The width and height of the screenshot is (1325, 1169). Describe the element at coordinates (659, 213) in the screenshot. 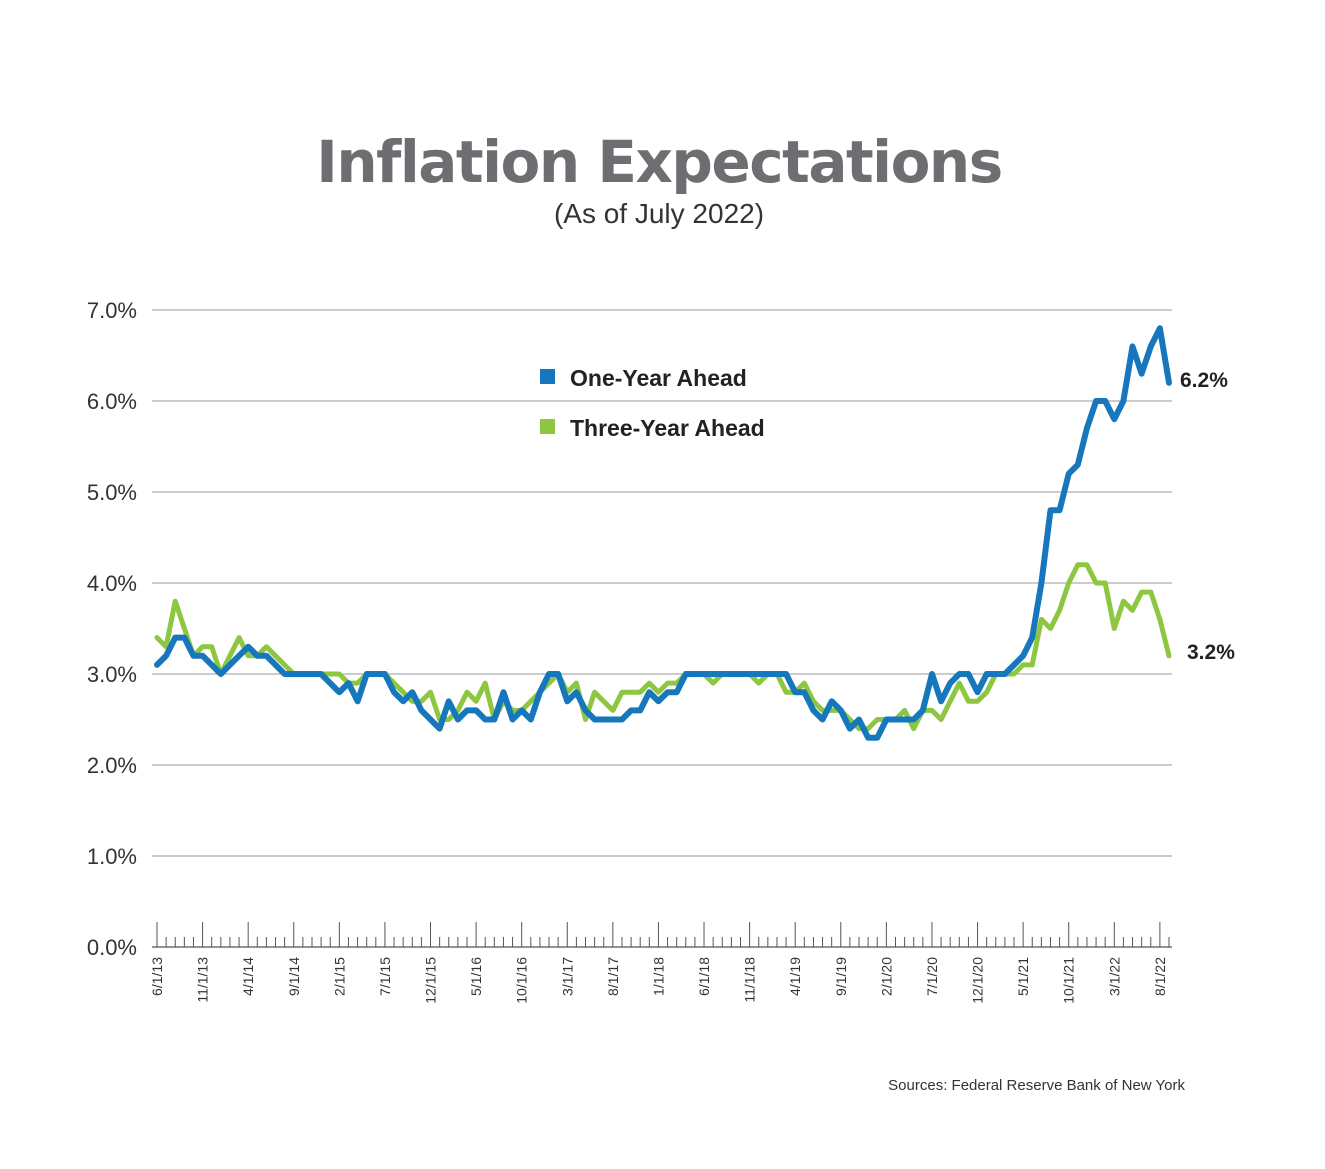

I see `chart-subtitle: (As of July 2022)` at that location.